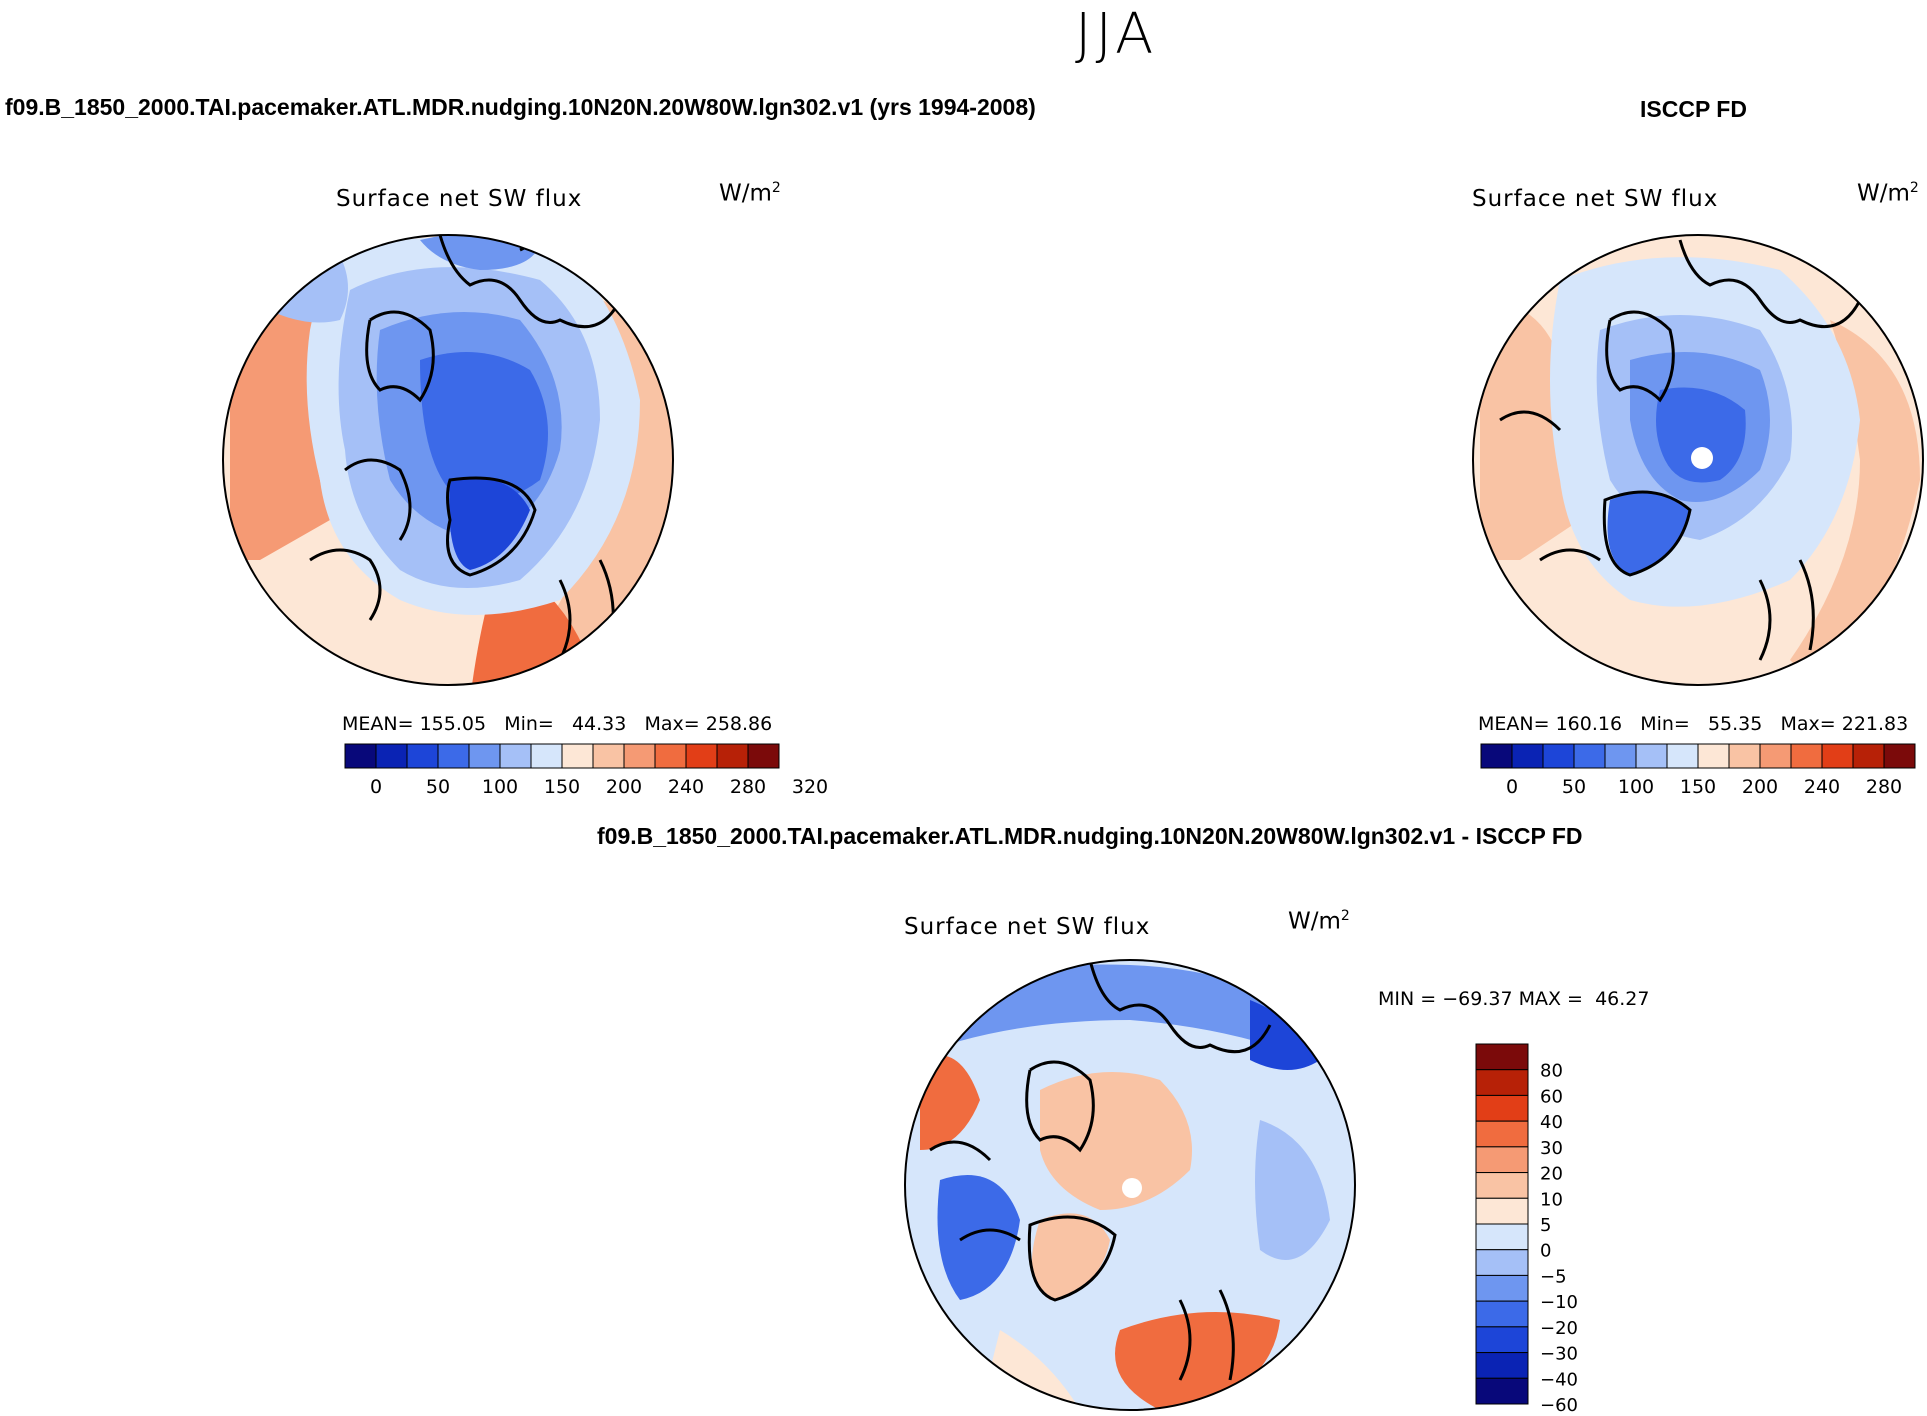 Image resolution: width=1927 pixels, height=1416 pixels. Describe the element at coordinates (1595, 199) in the screenshot. I see `right-panel-title: Surface net SW flux` at that location.